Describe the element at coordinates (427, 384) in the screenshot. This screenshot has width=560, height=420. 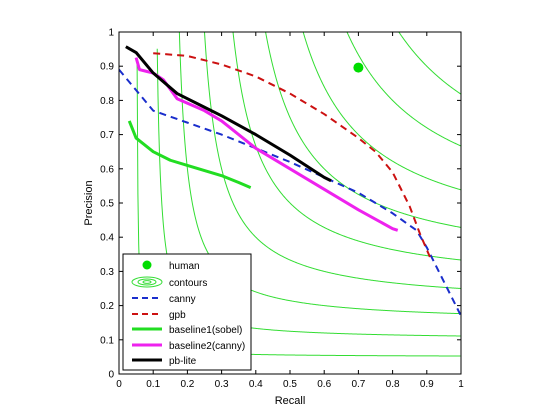
I see `x-tick-label: 0.9` at that location.